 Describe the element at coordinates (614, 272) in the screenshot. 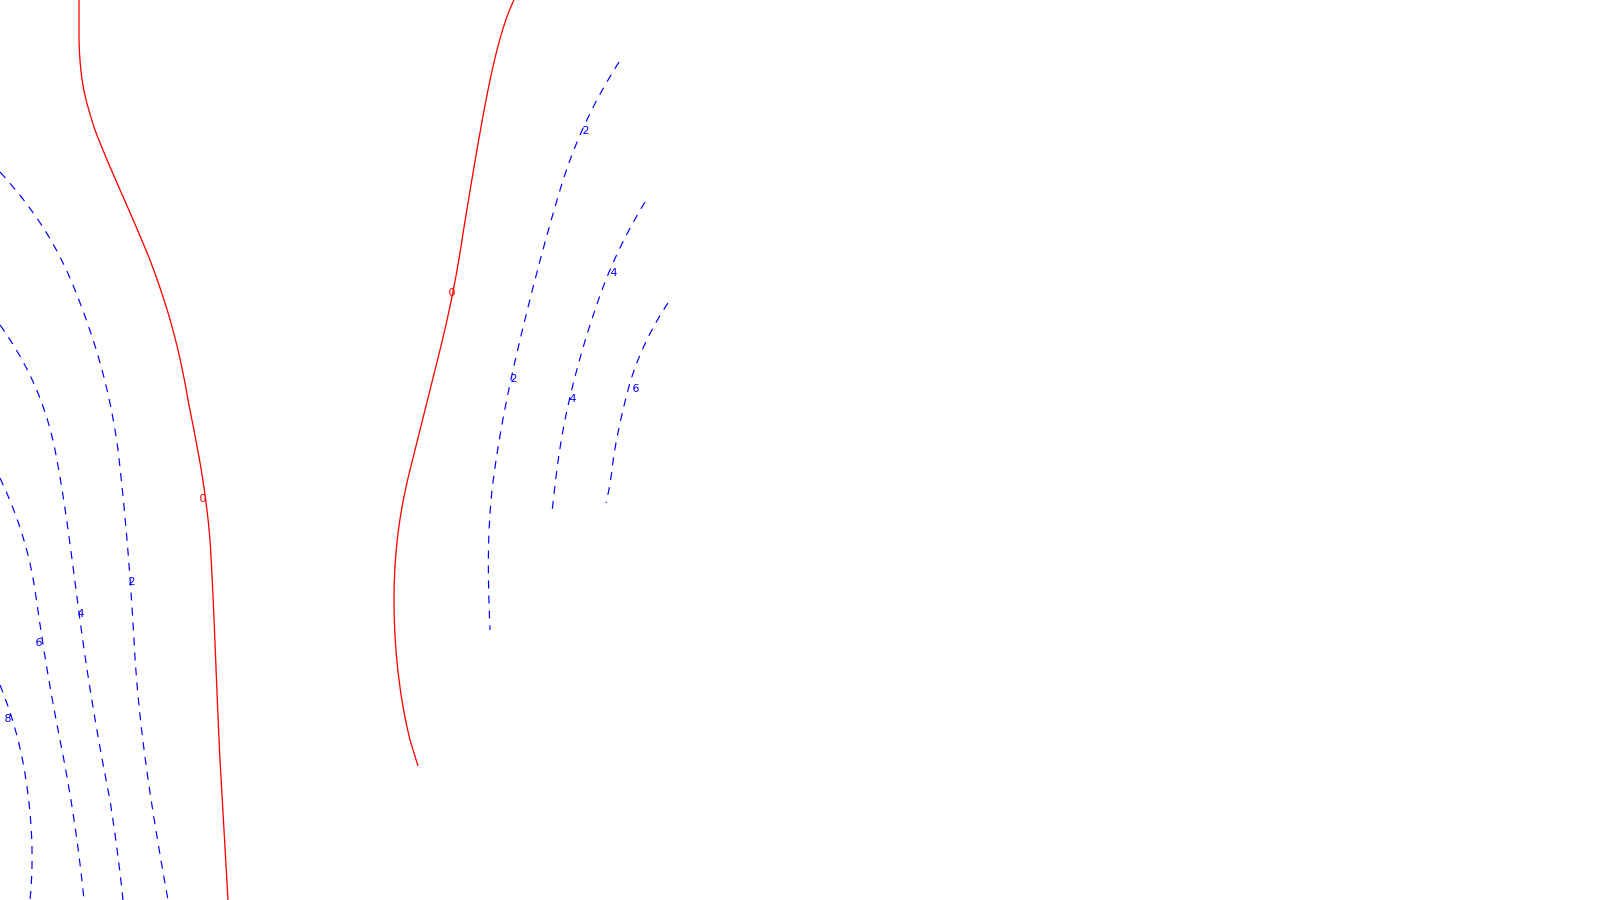

I see `contour-label-right-4-upper: 4` at that location.